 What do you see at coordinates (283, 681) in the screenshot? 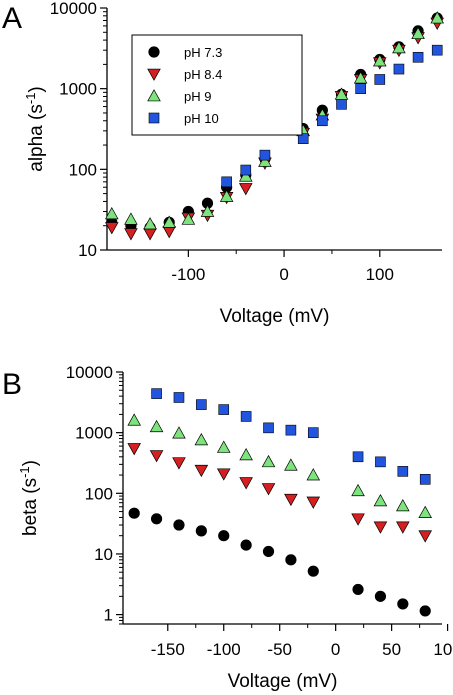
I see `panel-b-x-axis-title: Voltage (mV)` at bounding box center [283, 681].